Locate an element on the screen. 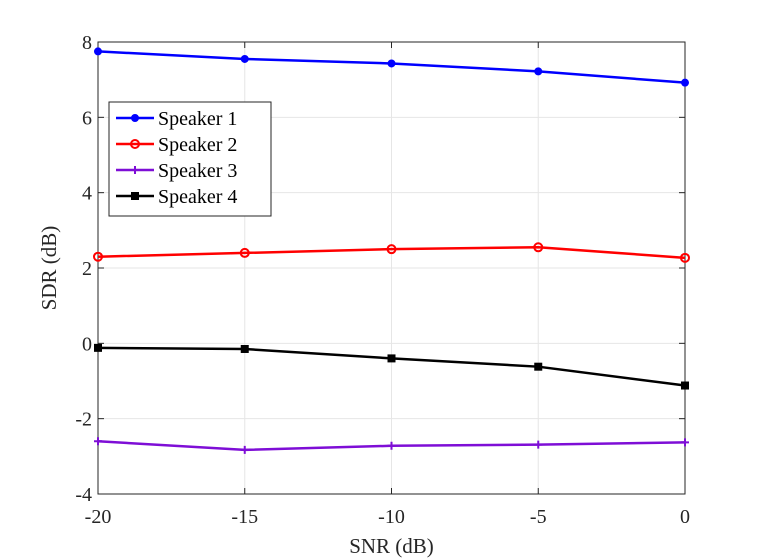  speaker-2-series is located at coordinates (391, 252).